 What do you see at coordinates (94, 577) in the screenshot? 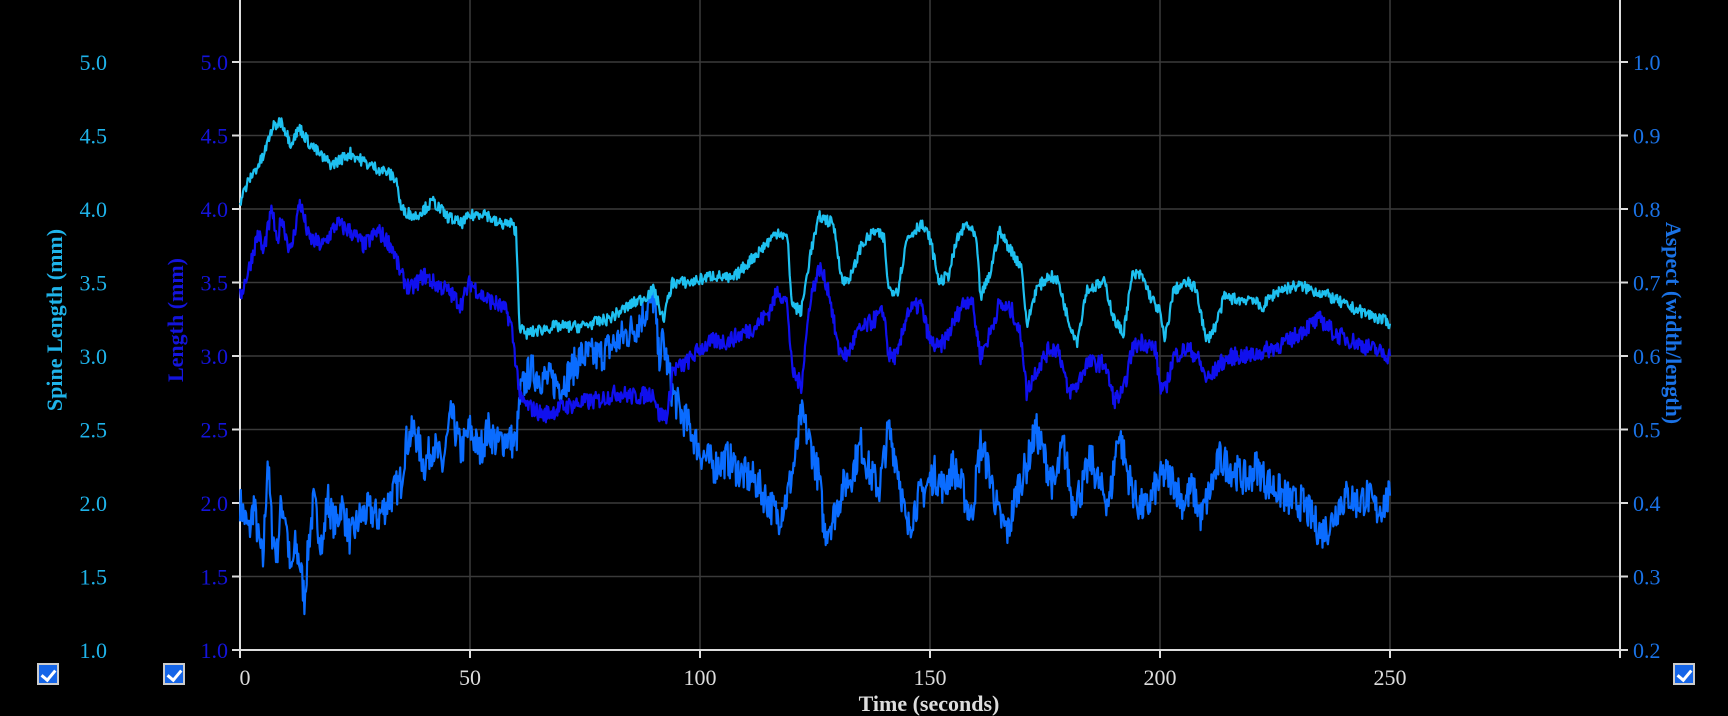
I see `spine-tick-label: 1.5` at bounding box center [94, 577].